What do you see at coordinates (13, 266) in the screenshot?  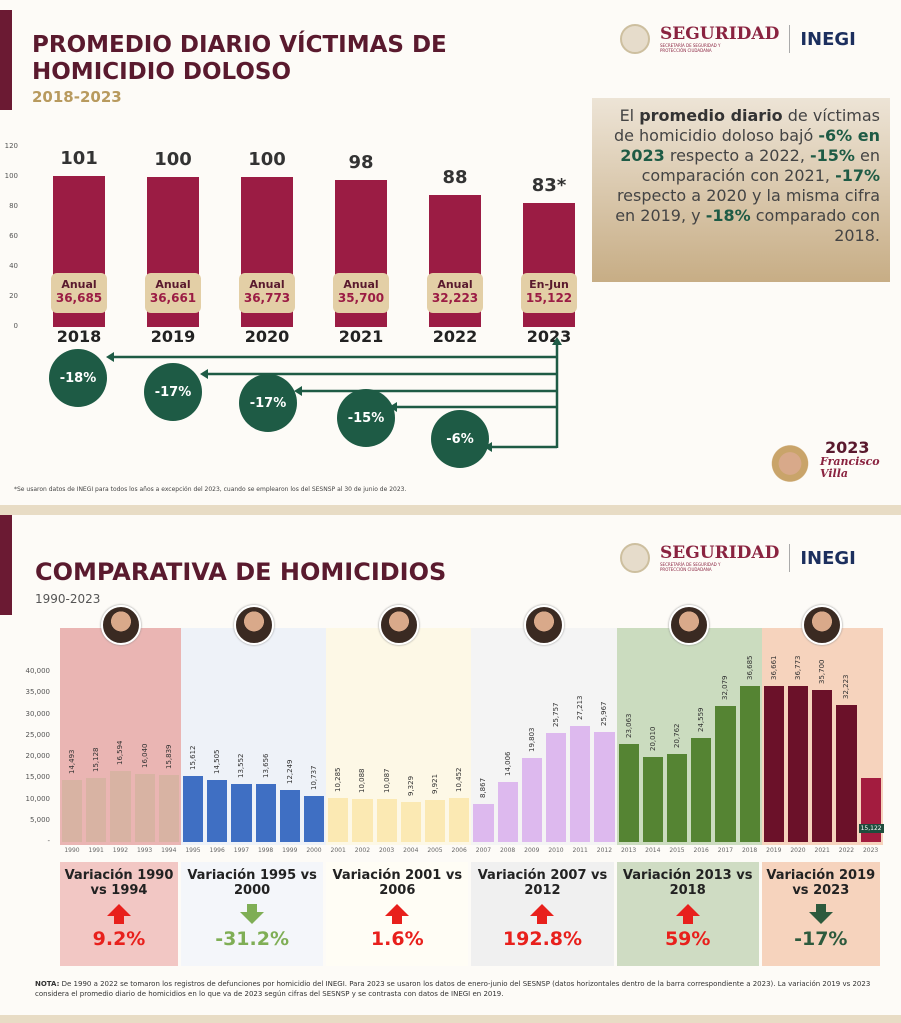 I see `y-tick: 40` at bounding box center [13, 266].